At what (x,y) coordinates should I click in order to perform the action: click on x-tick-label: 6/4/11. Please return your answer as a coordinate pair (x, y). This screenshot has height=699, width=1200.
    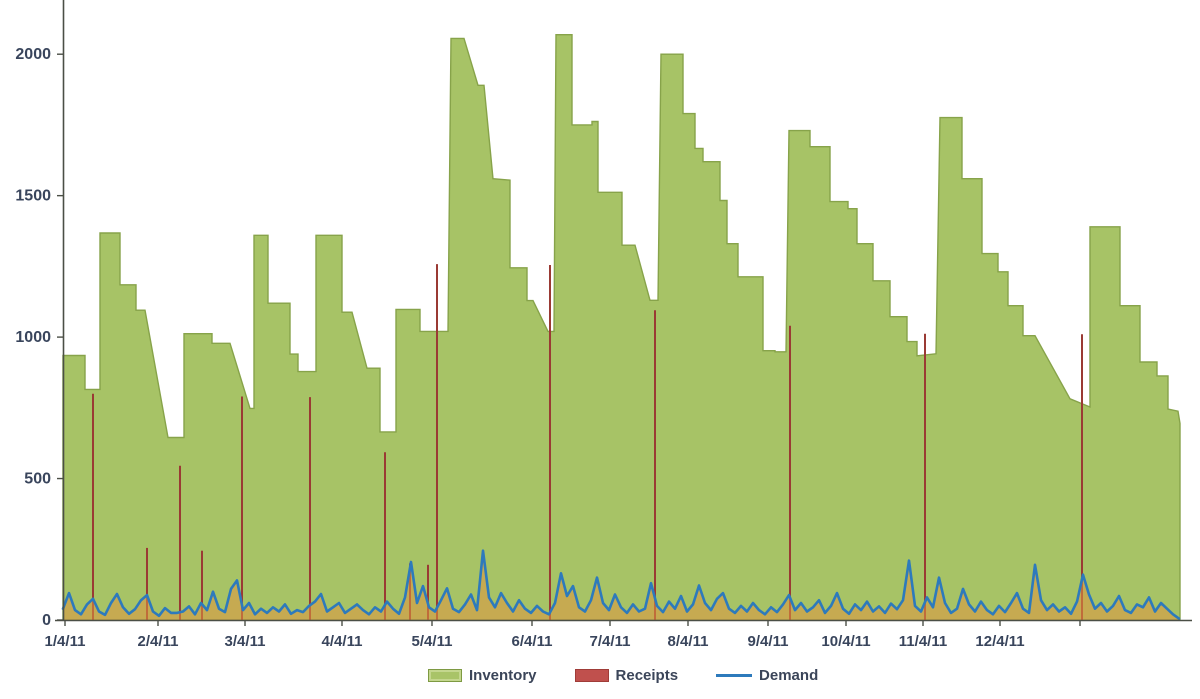
    Looking at the image, I should click on (532, 641).